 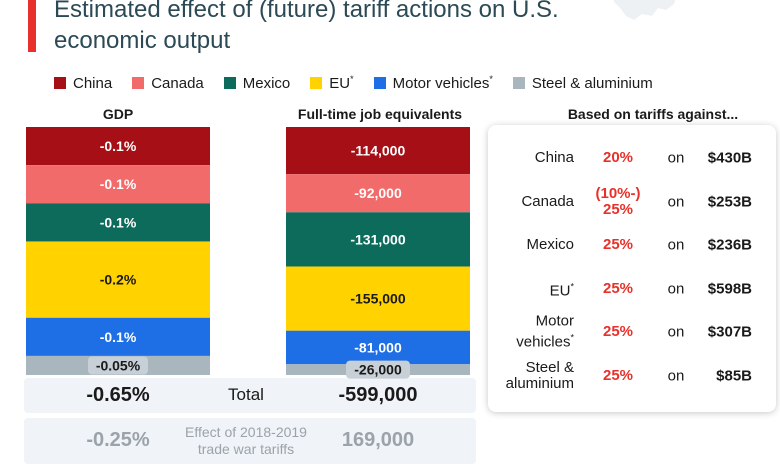 I want to click on data-label: -131,000, so click(x=377, y=239).